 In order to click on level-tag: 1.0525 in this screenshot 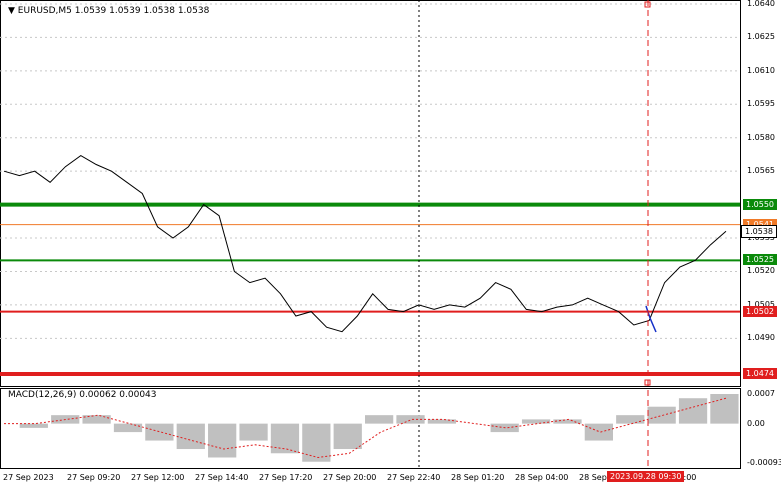, I will do `click(760, 260)`.